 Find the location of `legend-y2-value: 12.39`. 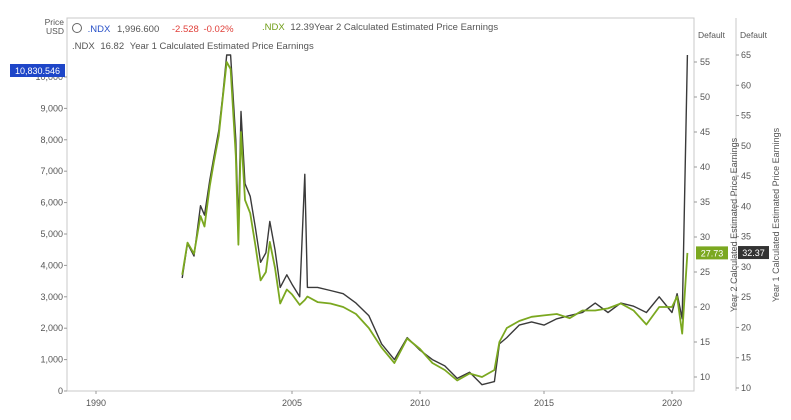

legend-y2-value: 12.39 is located at coordinates (302, 27).